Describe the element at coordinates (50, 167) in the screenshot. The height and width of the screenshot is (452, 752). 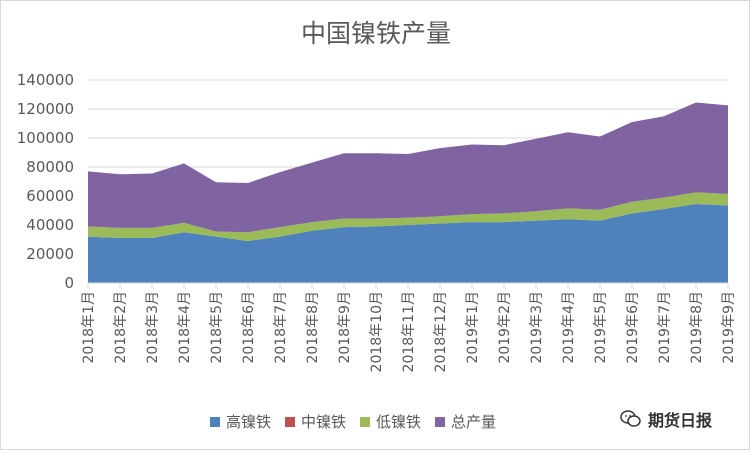
I see `y-tick-label: 80000` at that location.